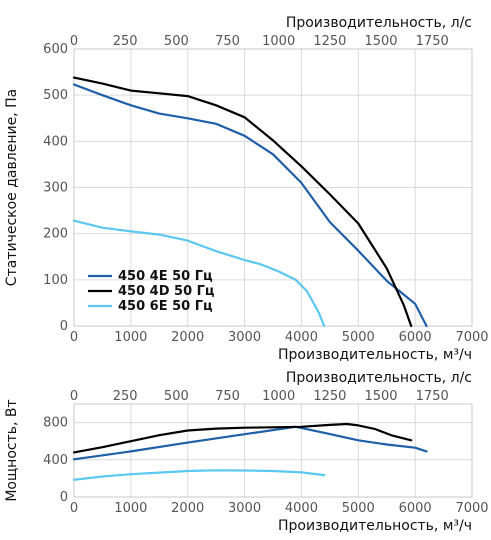  What do you see at coordinates (379, 23) in the screenshot?
I see `chart-1-x2-axis-title: Производительность, л/с` at bounding box center [379, 23].